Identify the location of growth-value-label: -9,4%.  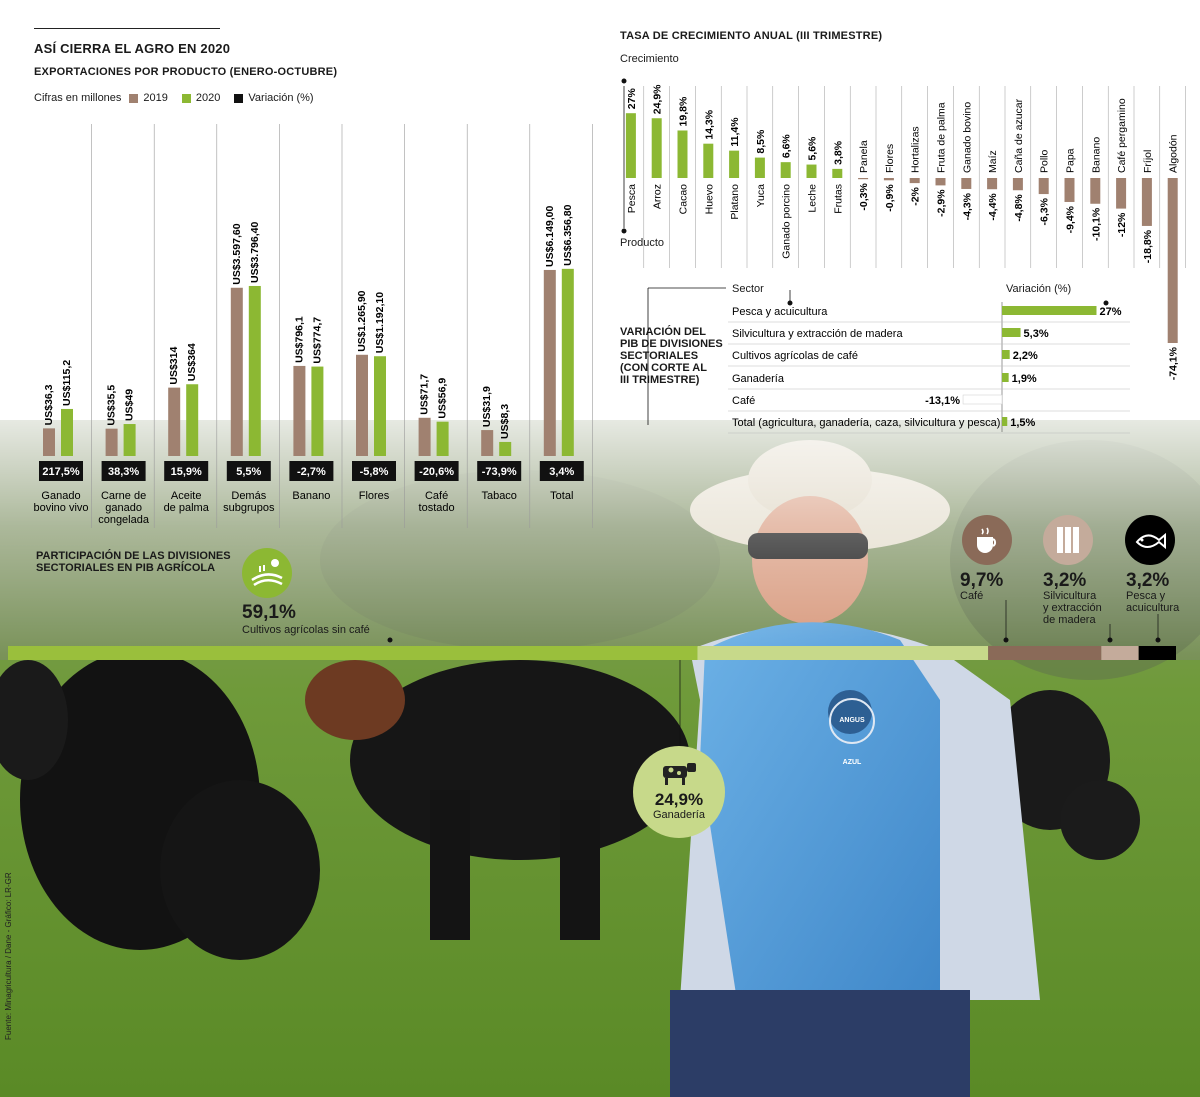
(1071, 219).